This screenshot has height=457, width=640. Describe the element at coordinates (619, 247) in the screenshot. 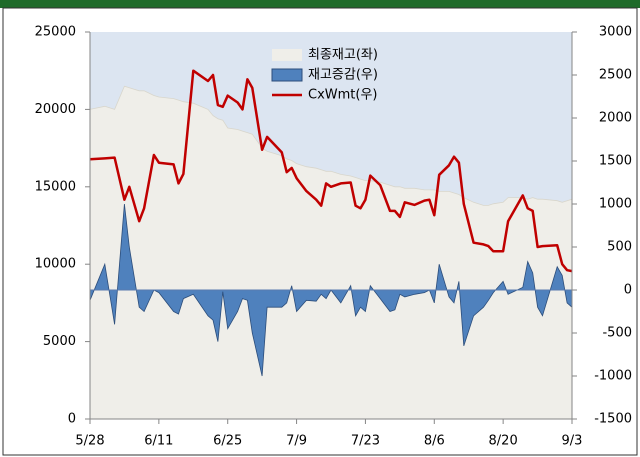

I see `y2-tick-label: 500` at that location.